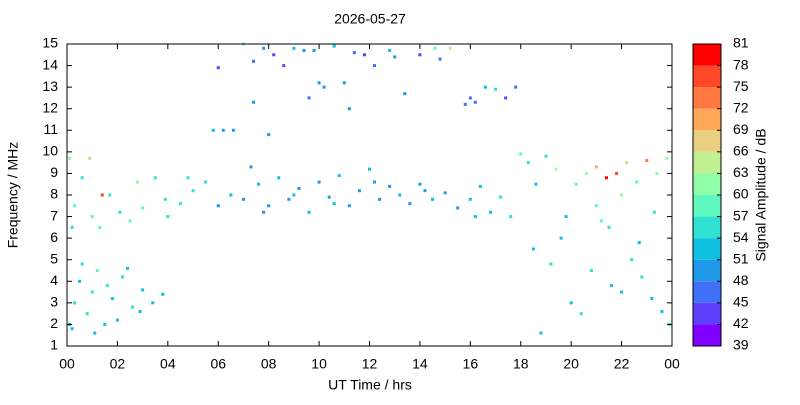 The width and height of the screenshot is (800, 405). Describe the element at coordinates (50, 129) in the screenshot. I see `y-tick-label: 11` at that location.